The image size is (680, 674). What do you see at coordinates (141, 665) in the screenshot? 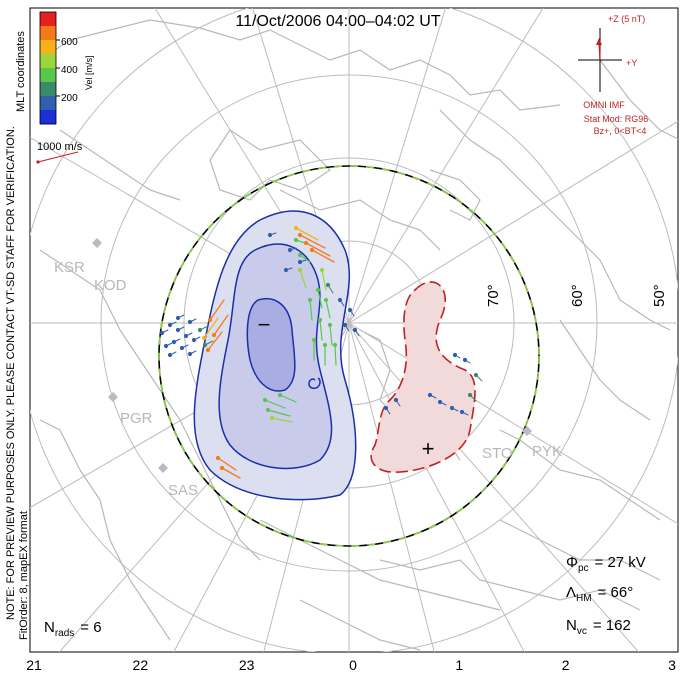
I see `mlt-tick-label: 22` at bounding box center [141, 665].